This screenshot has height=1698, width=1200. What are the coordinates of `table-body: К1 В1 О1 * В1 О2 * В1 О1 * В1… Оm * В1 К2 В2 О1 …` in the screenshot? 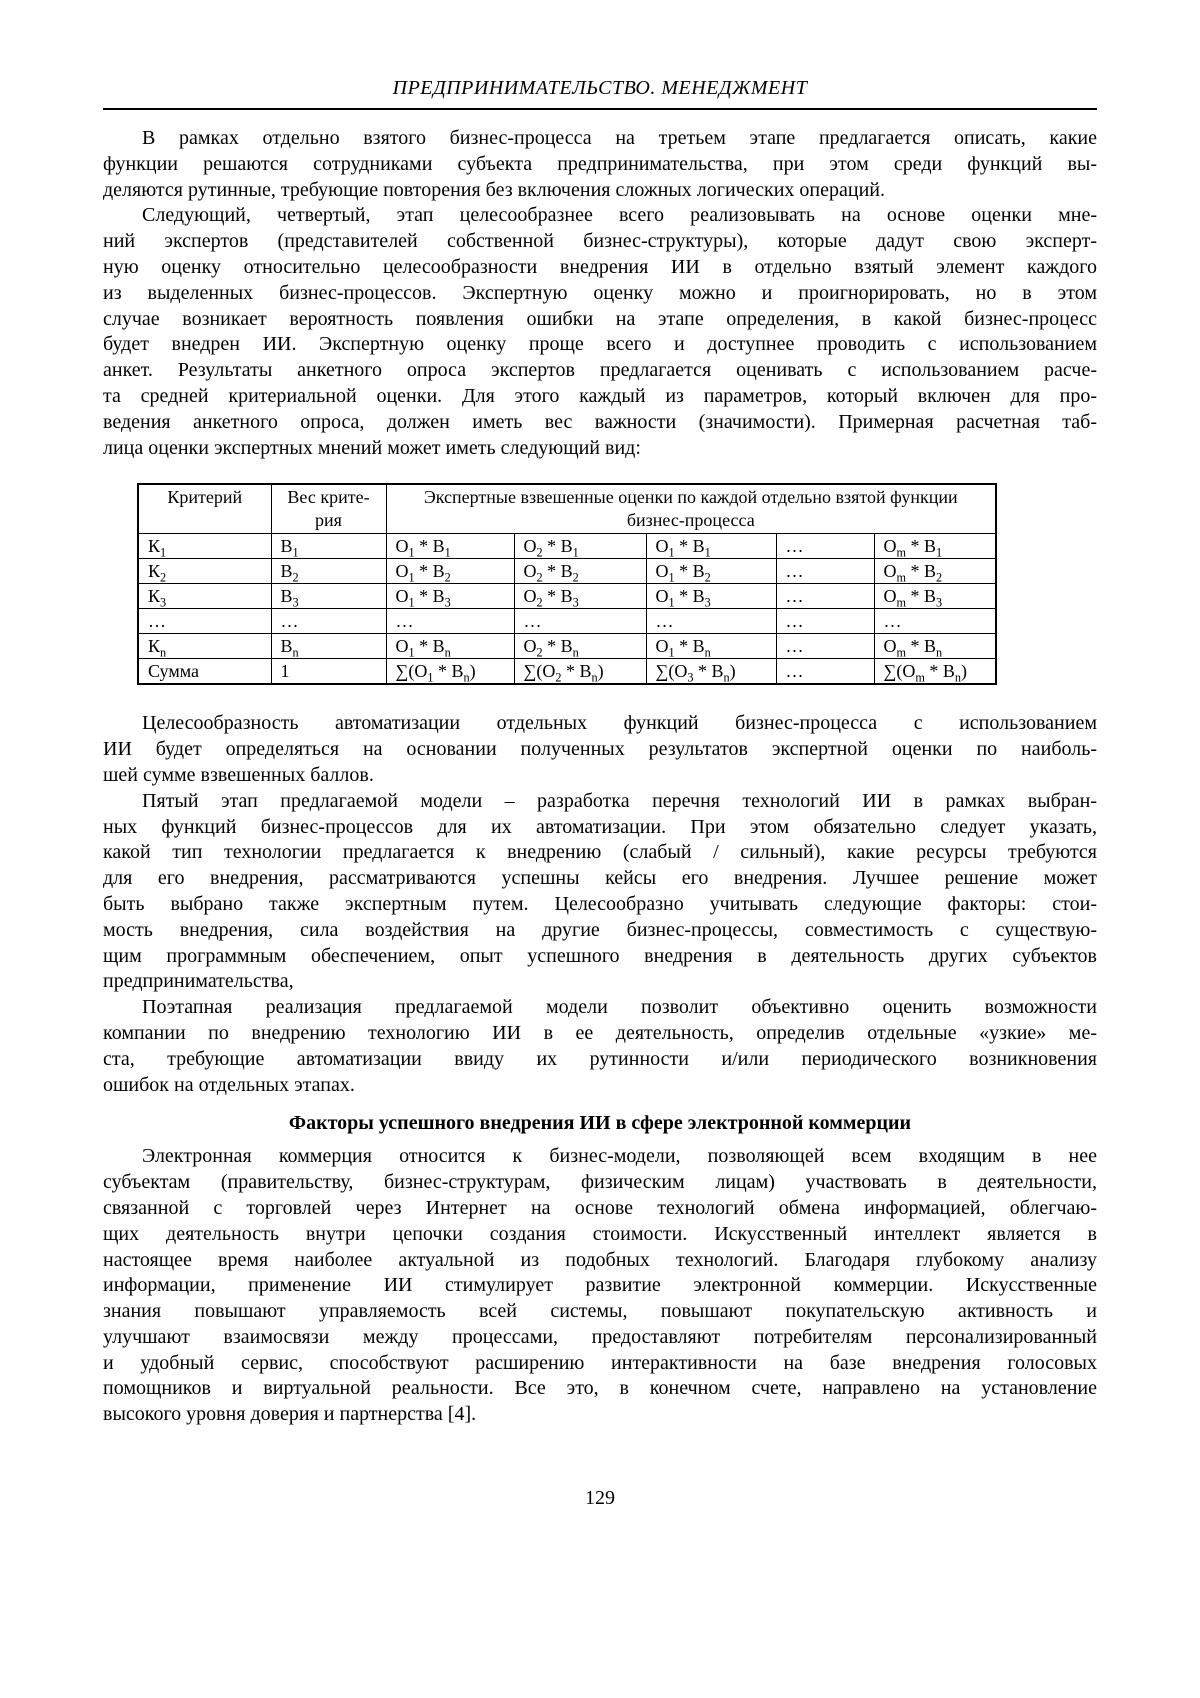 It's located at (567, 609).